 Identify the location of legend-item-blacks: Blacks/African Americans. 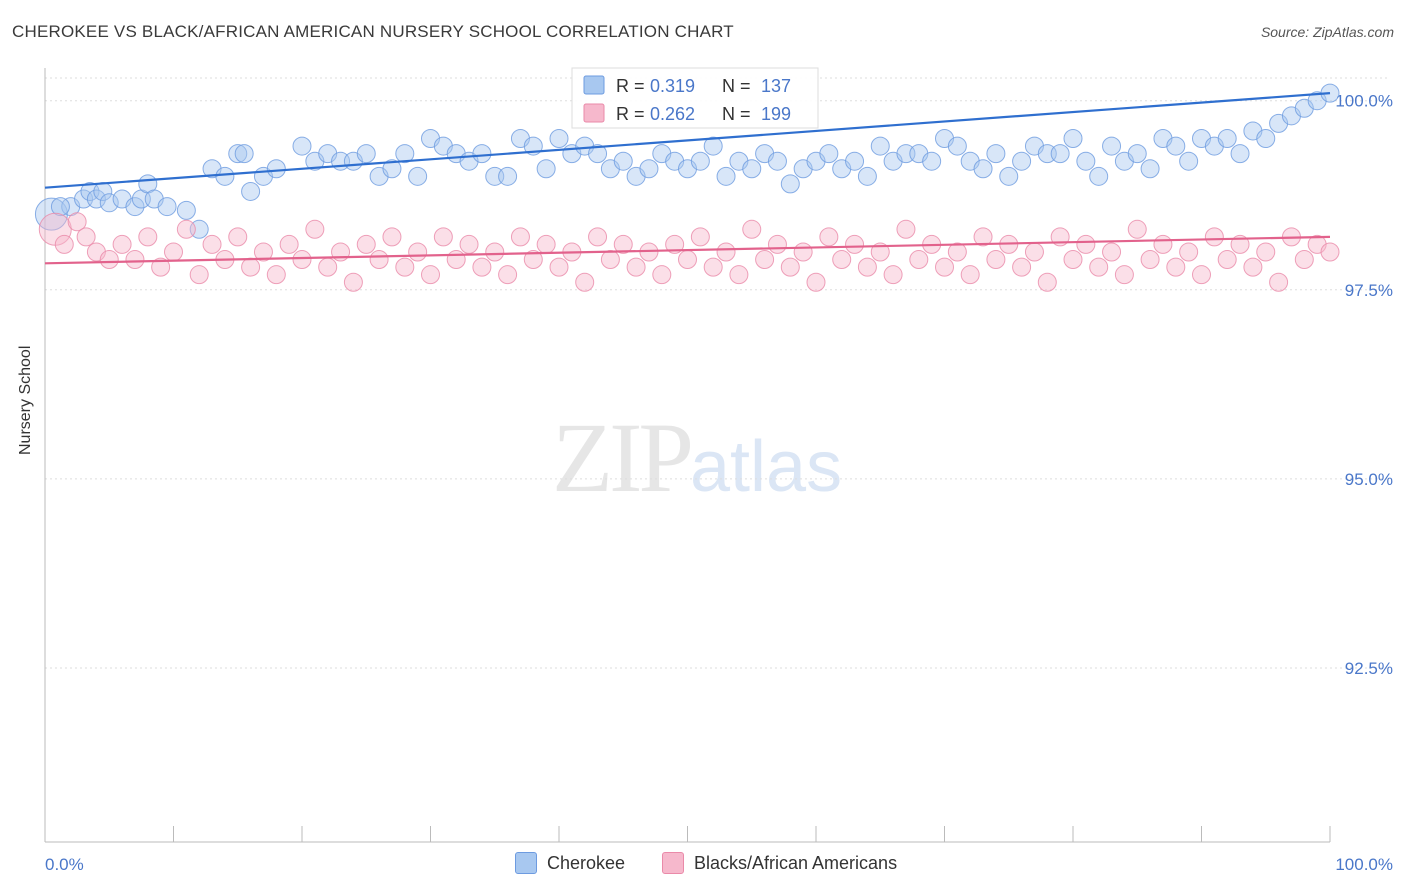
(779, 863).